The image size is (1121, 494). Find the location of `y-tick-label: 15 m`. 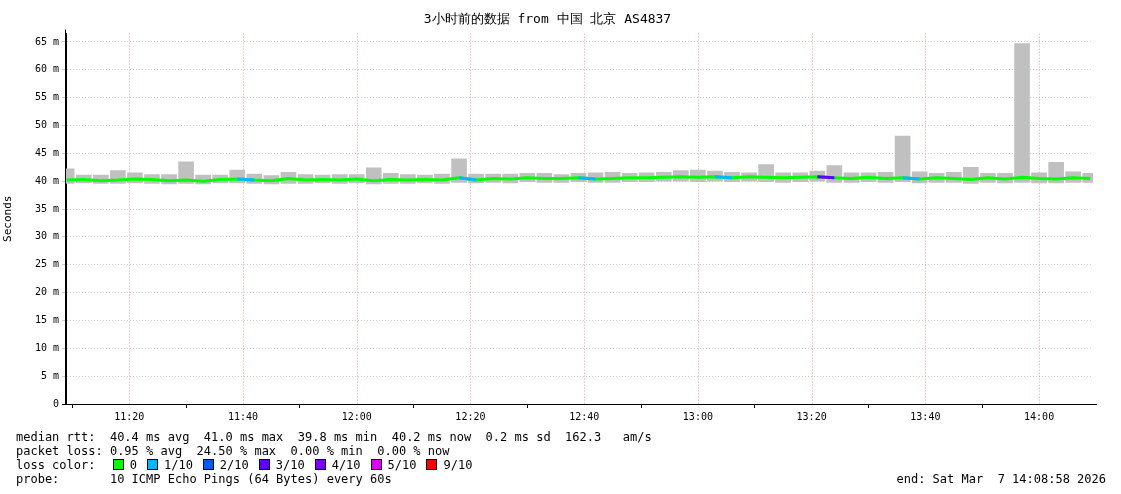

y-tick-label: 15 m is located at coordinates (46, 320).